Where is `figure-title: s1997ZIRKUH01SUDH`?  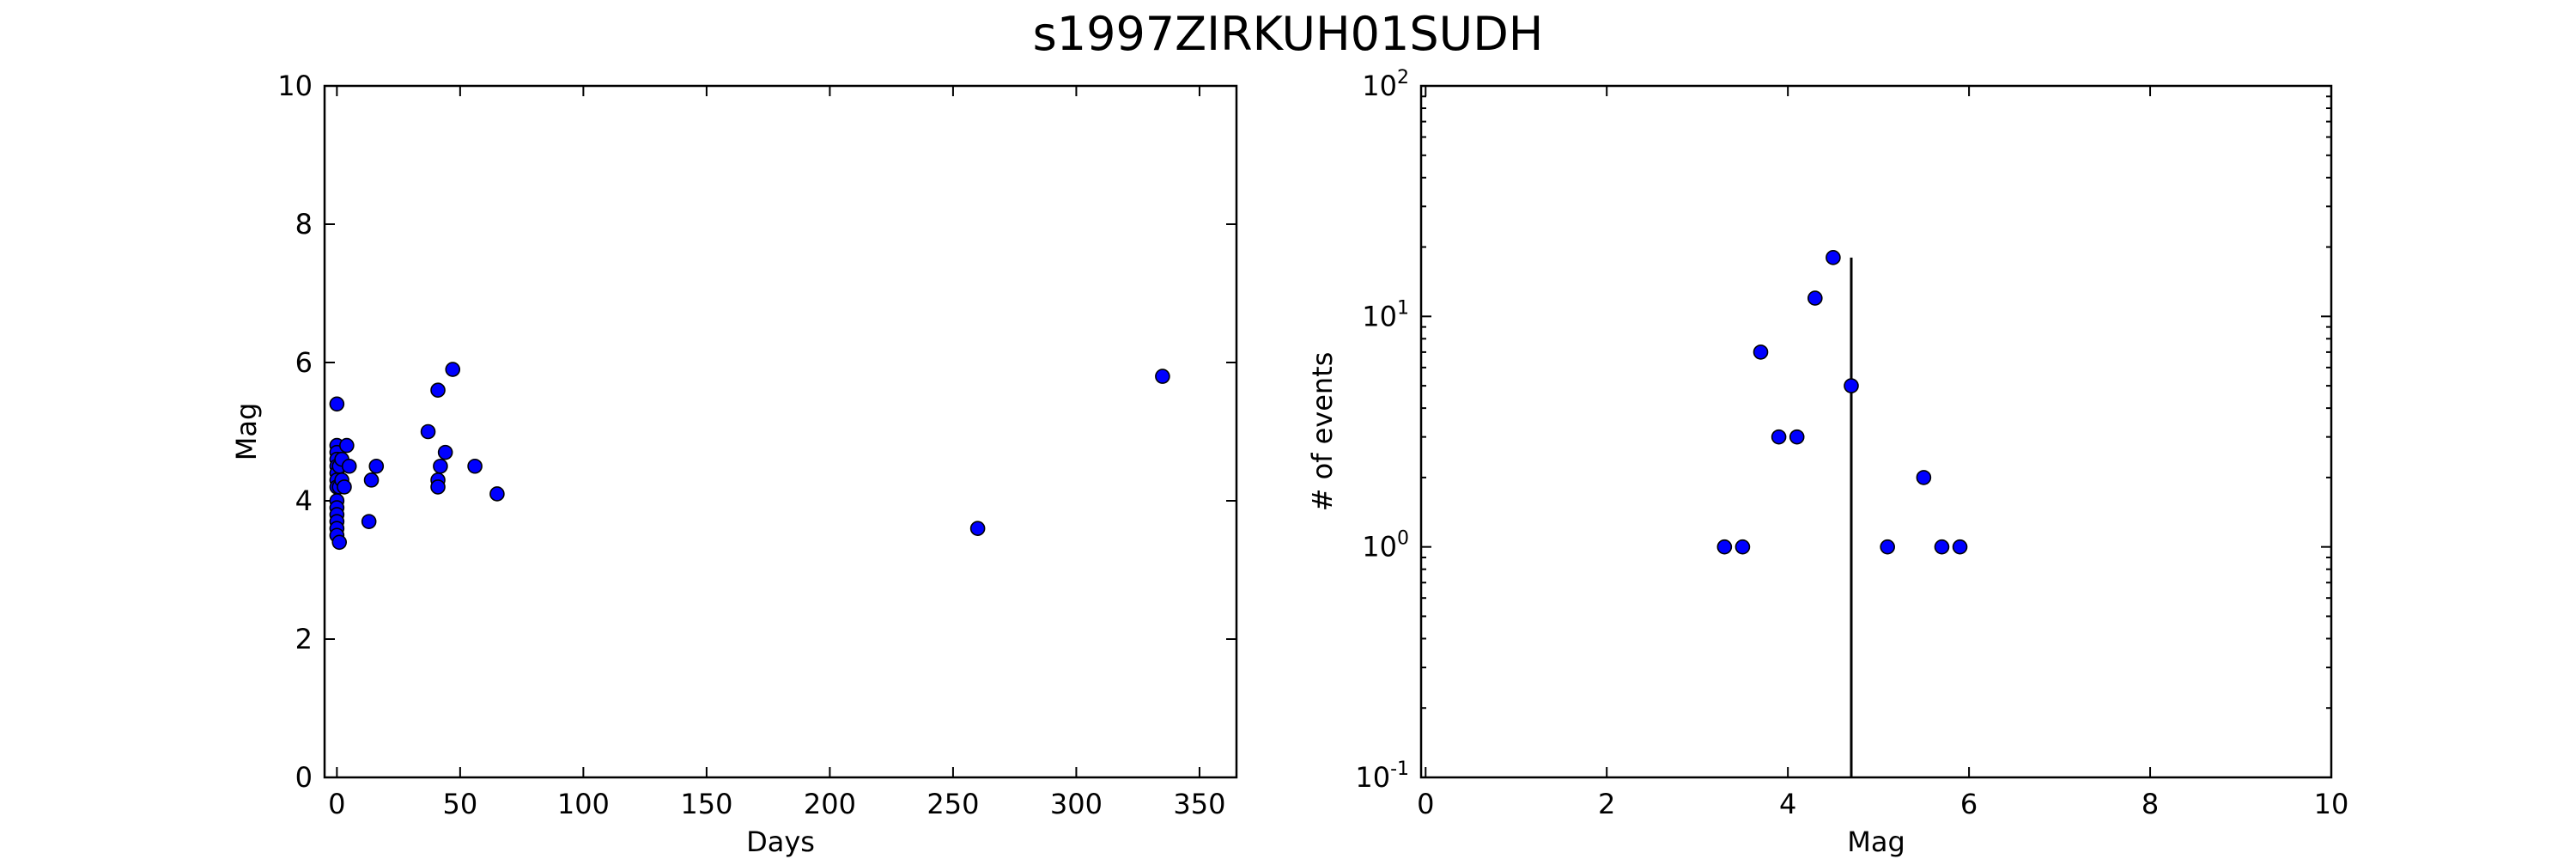 figure-title: s1997ZIRKUH01SUDH is located at coordinates (1288, 34).